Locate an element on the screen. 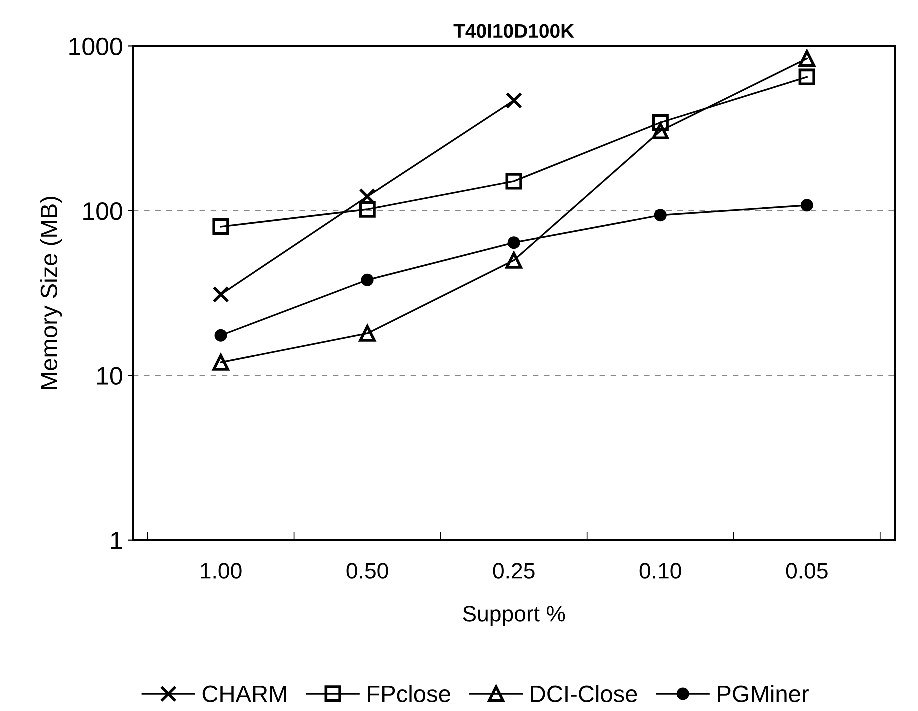 This screenshot has width=918, height=711. x-tick-label: 1.00 is located at coordinates (221, 571).